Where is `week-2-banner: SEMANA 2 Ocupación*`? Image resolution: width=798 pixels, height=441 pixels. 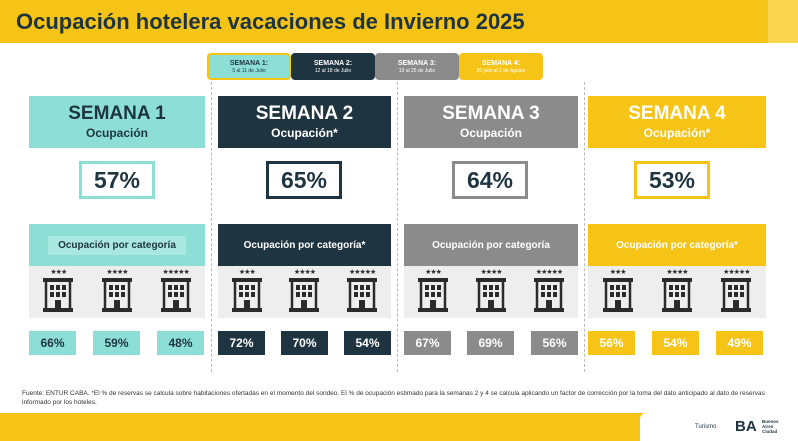 week-2-banner: SEMANA 2 Ocupación* is located at coordinates (304, 122).